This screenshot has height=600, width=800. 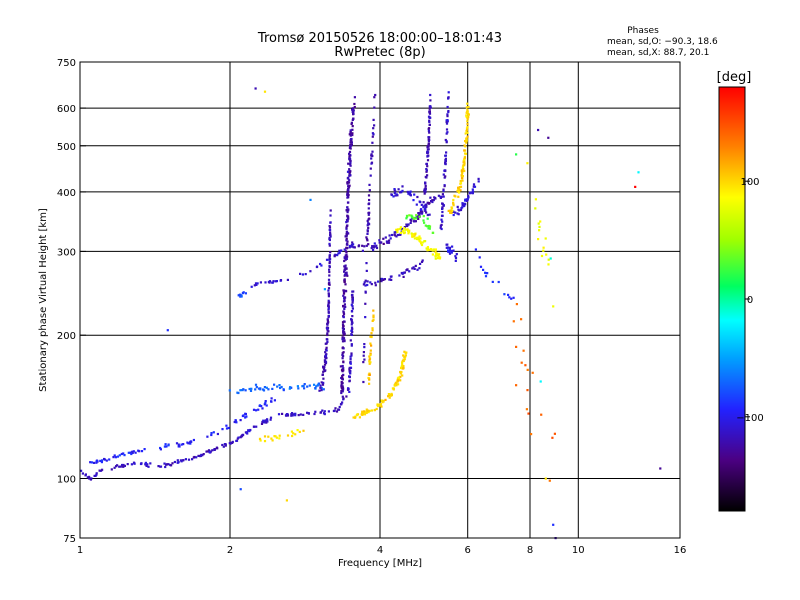 What do you see at coordinates (66, 336) in the screenshot?
I see `y-tick-label: 200` at bounding box center [66, 336].